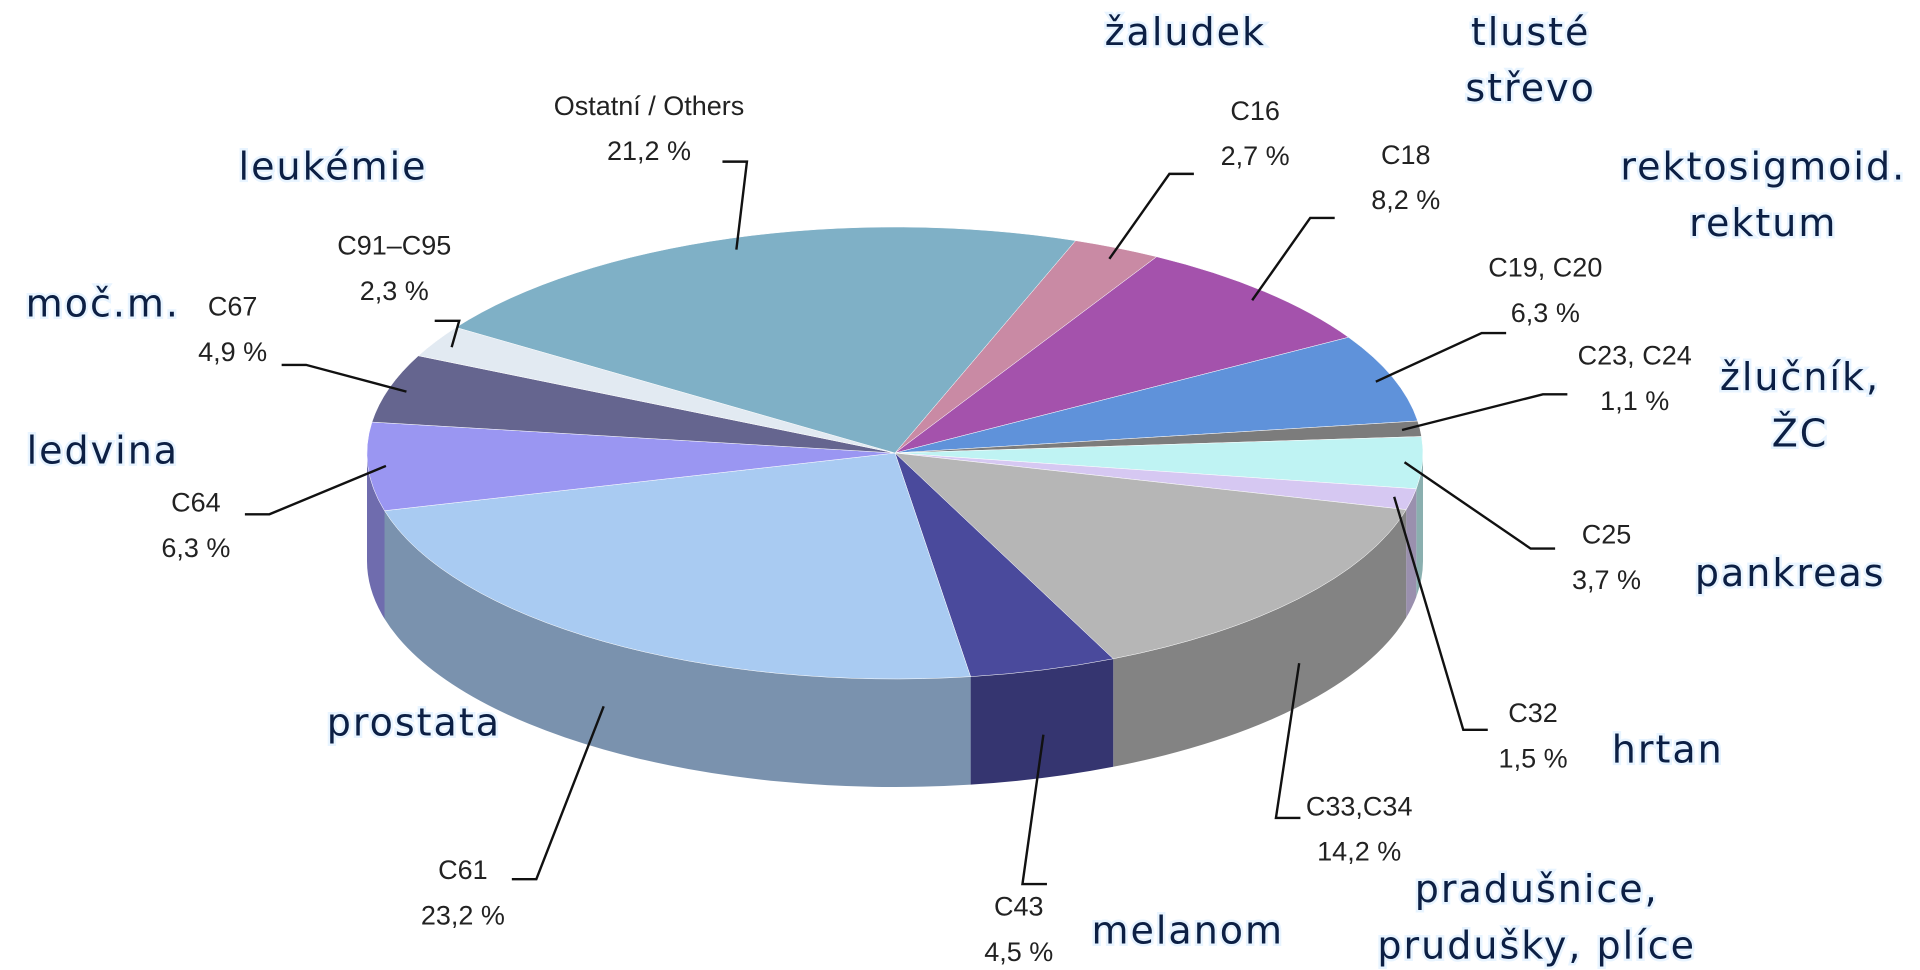  I want to click on organ-name: leukémie, so click(333, 166).